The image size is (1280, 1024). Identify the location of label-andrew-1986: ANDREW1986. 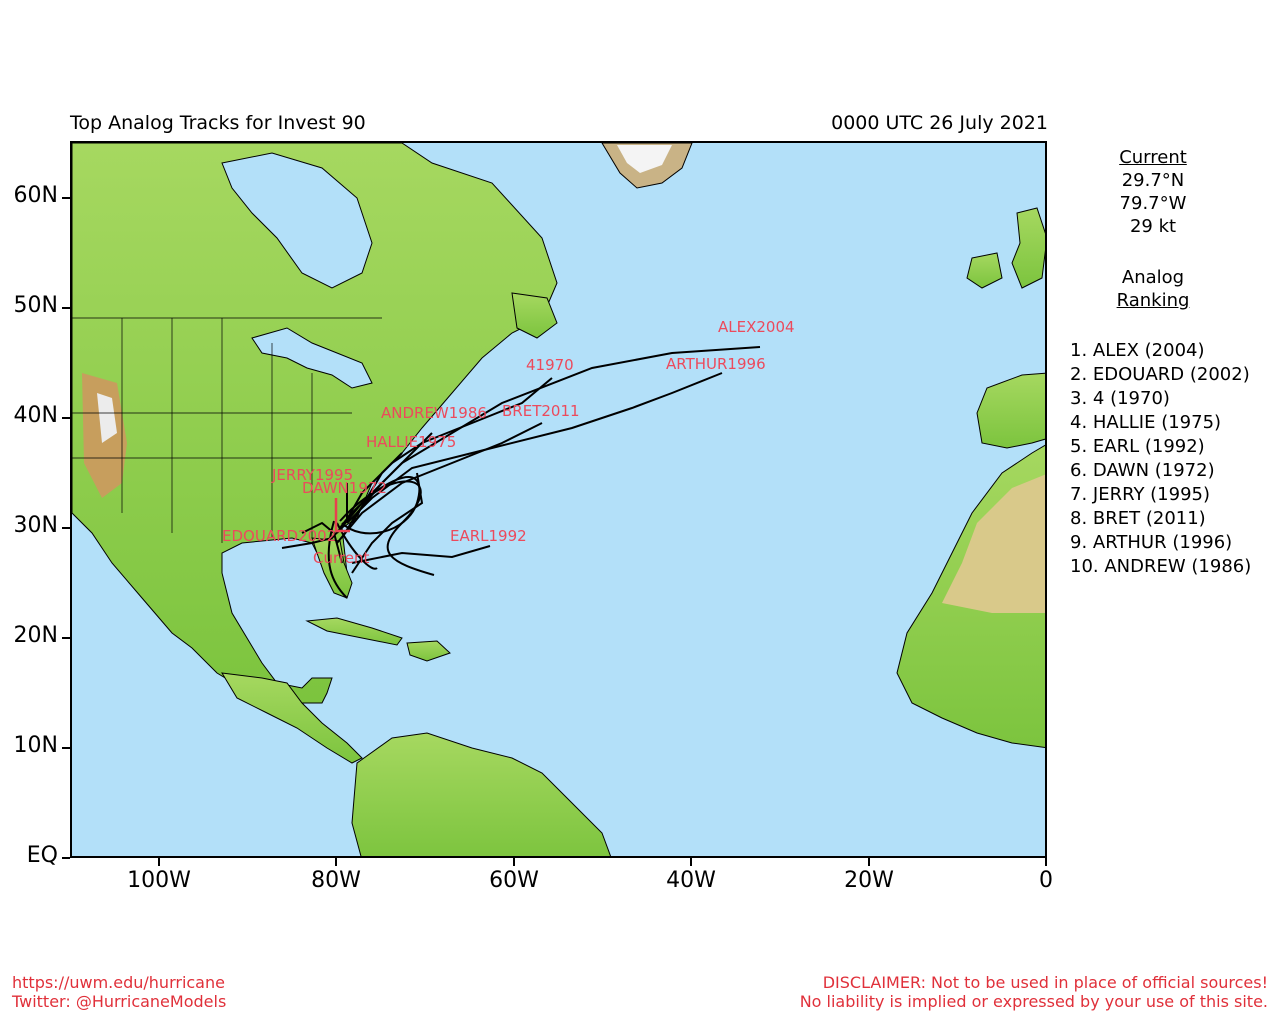
(434, 413).